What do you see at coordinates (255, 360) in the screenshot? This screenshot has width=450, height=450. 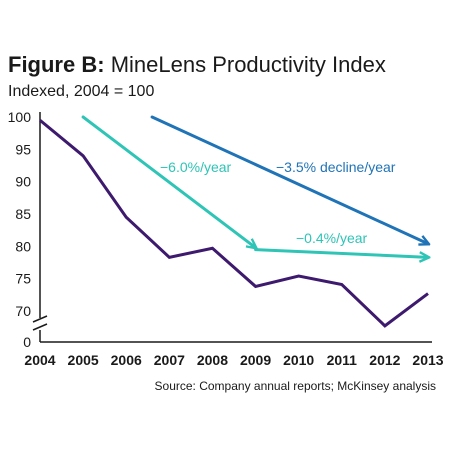 I see `x-tick-label: 2009` at bounding box center [255, 360].